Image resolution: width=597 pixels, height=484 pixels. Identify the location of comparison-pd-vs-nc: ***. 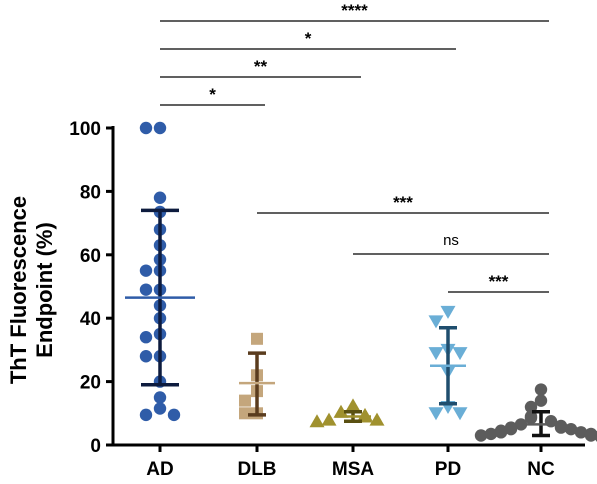
(498, 282).